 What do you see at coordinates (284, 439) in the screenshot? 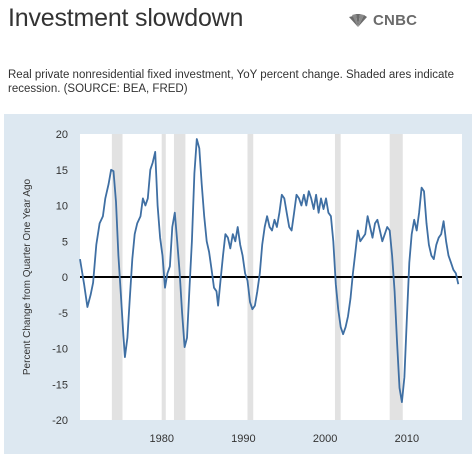
I see `x-tick-labels: 1980 1990 2000 2010` at bounding box center [284, 439].